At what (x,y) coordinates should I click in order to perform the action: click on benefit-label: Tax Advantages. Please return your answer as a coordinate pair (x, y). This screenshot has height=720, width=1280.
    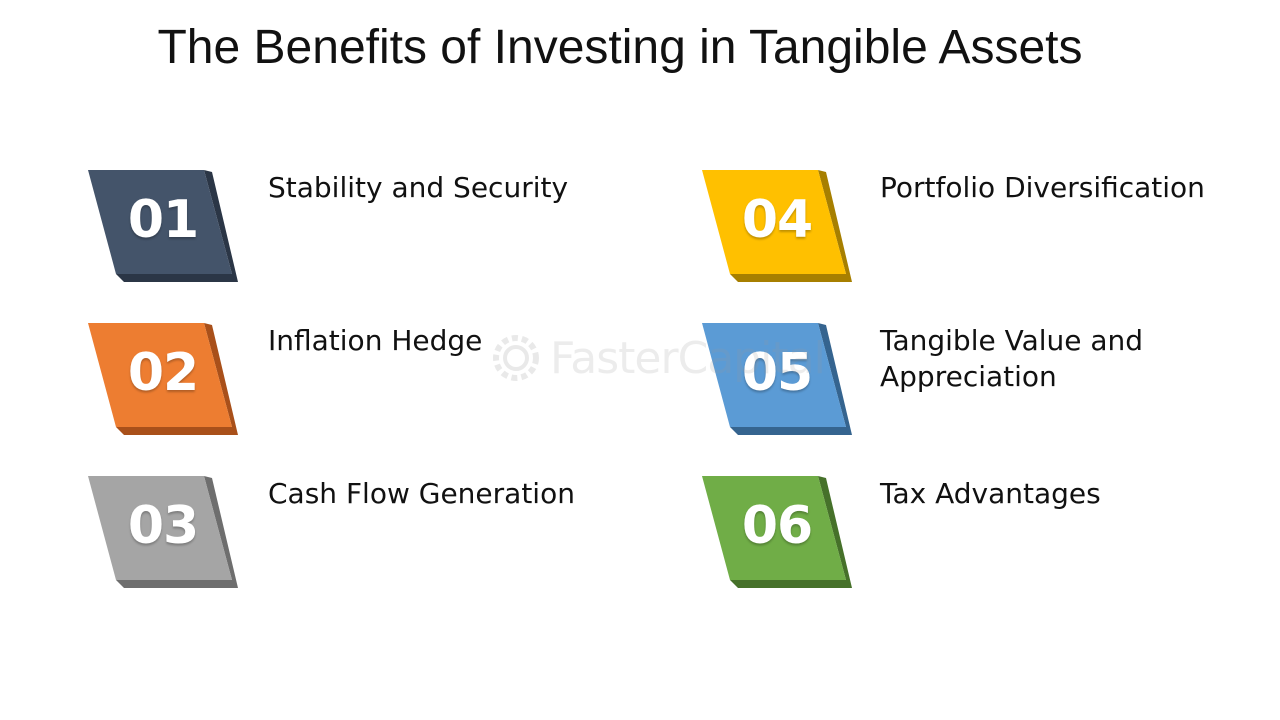
    Looking at the image, I should click on (990, 493).